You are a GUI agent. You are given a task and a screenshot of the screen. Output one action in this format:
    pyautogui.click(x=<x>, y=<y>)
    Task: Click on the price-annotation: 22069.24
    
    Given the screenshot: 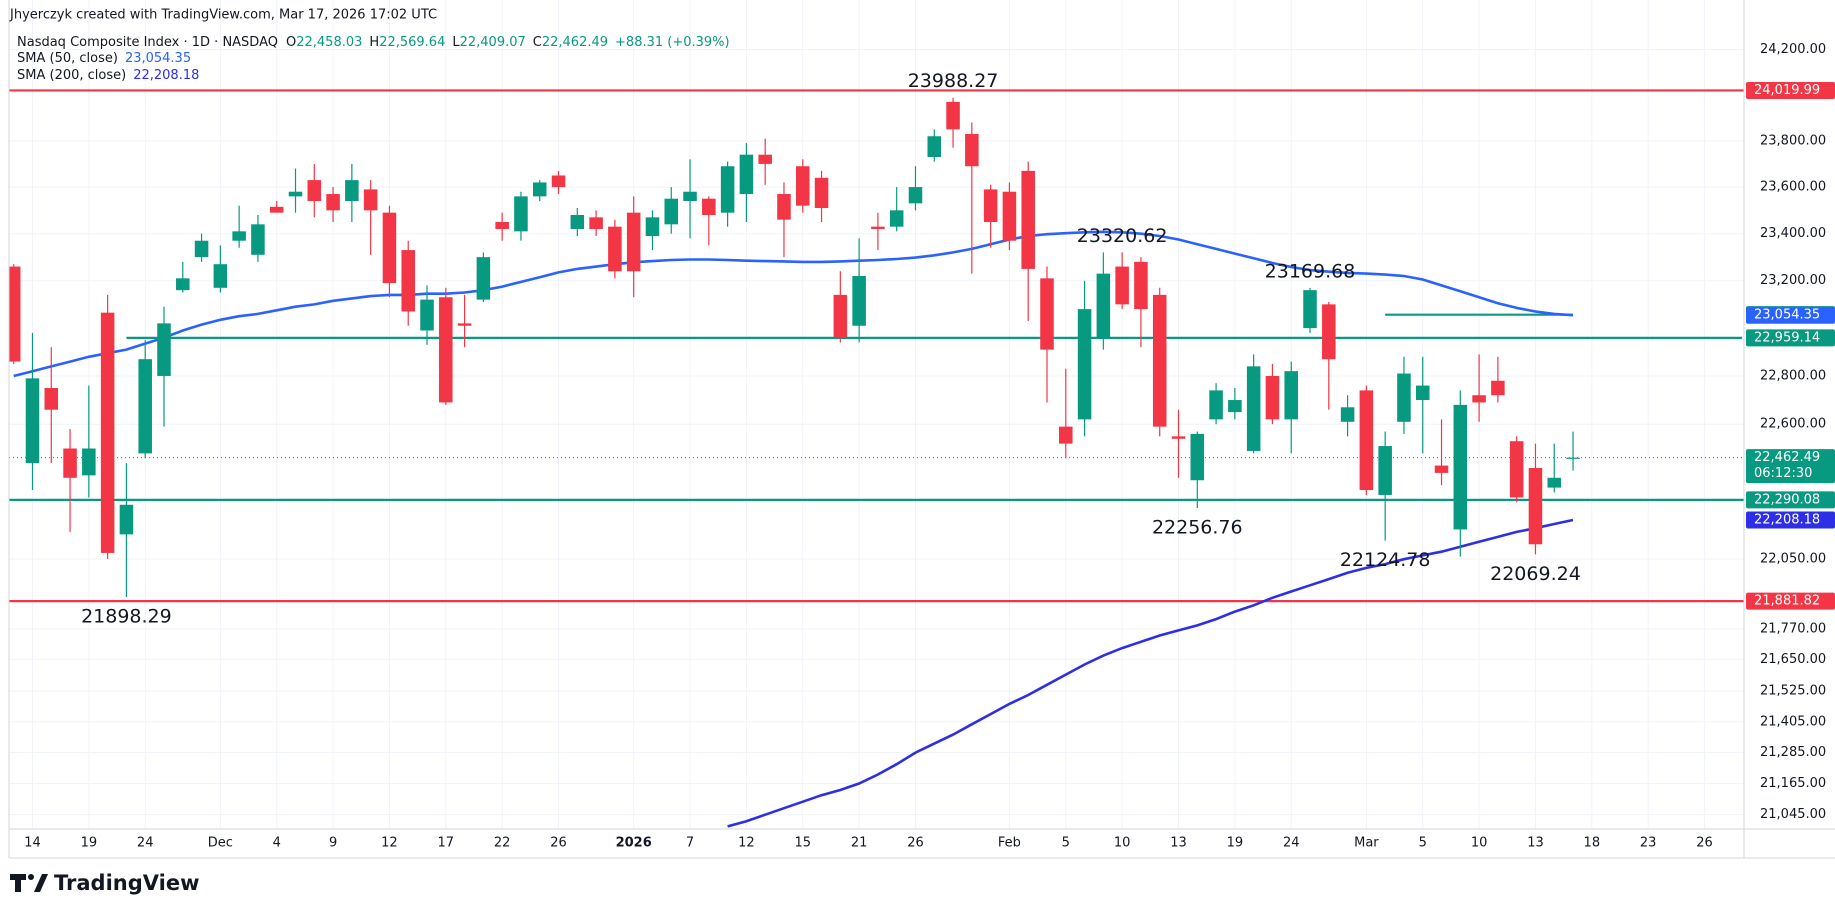 What is the action you would take?
    pyautogui.click(x=1535, y=574)
    